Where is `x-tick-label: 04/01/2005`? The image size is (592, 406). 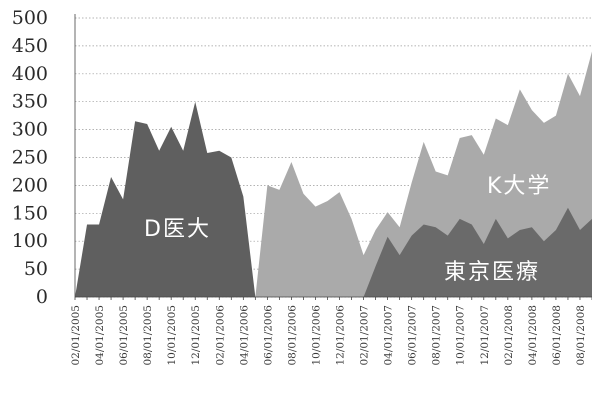
x-tick-label: 04/01/2005 is located at coordinates (100, 335).